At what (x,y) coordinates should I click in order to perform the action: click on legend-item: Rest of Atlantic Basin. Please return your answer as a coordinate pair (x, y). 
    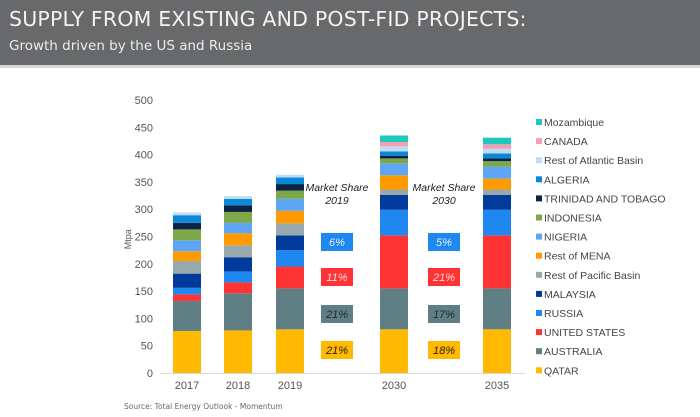
    Looking at the image, I should click on (589, 161).